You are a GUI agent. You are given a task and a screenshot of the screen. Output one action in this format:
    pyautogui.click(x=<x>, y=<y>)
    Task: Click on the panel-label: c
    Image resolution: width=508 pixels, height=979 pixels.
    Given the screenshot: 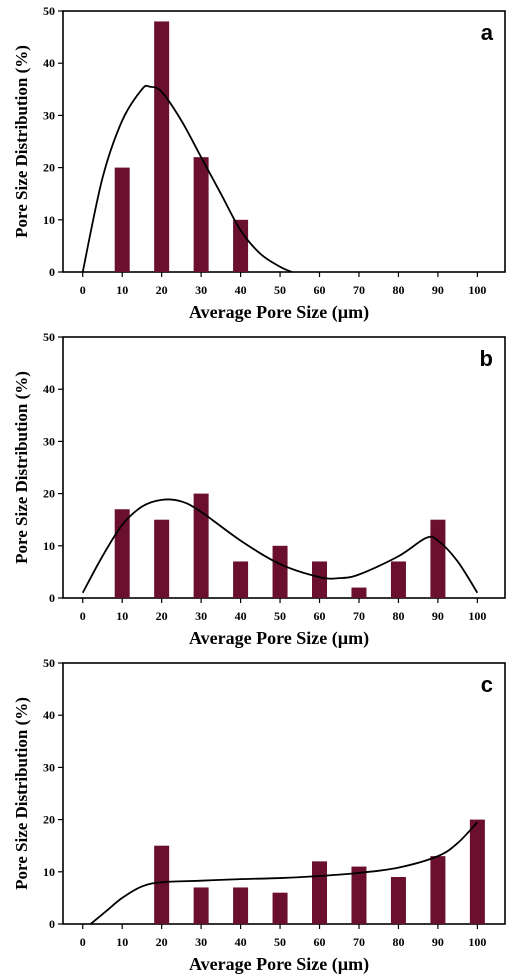 What is the action you would take?
    pyautogui.click(x=487, y=684)
    